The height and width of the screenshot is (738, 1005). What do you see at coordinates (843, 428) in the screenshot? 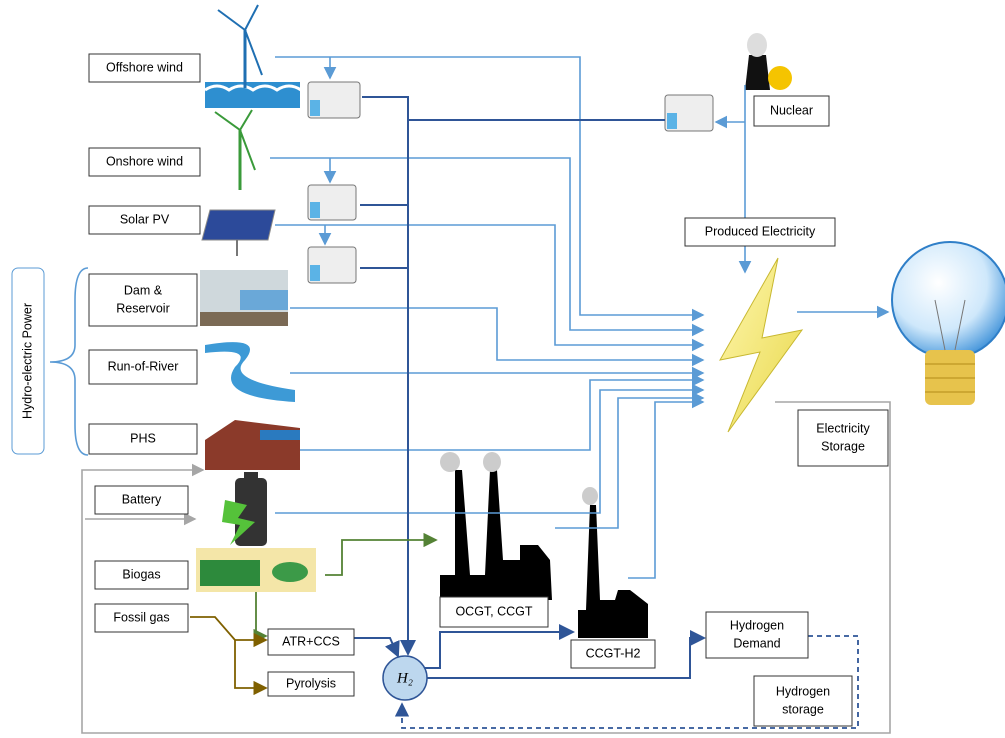
I see `node-label: Electricity` at bounding box center [843, 428].